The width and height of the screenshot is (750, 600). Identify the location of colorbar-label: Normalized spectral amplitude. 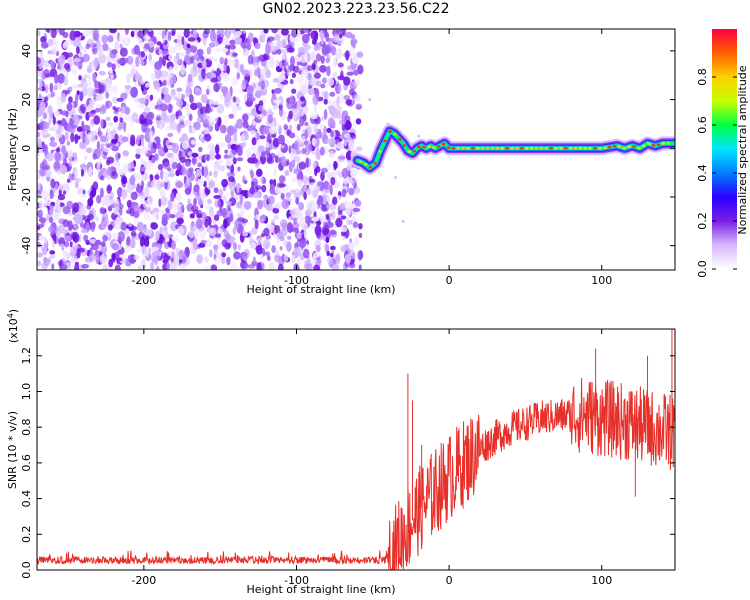
(742, 149).